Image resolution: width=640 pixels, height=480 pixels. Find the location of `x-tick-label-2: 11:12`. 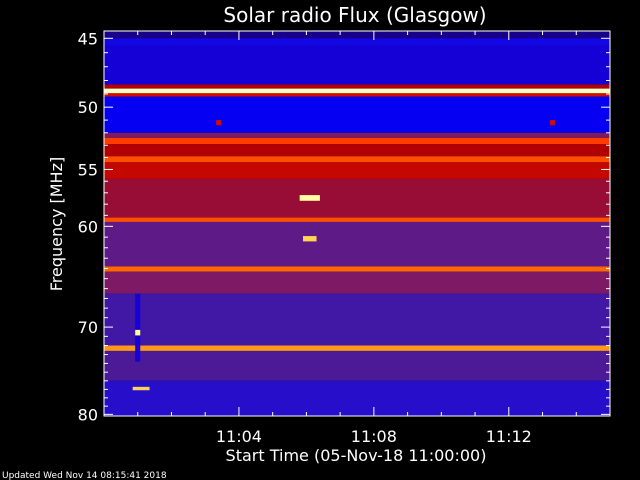

x-tick-label-2: 11:12 is located at coordinates (509, 436).